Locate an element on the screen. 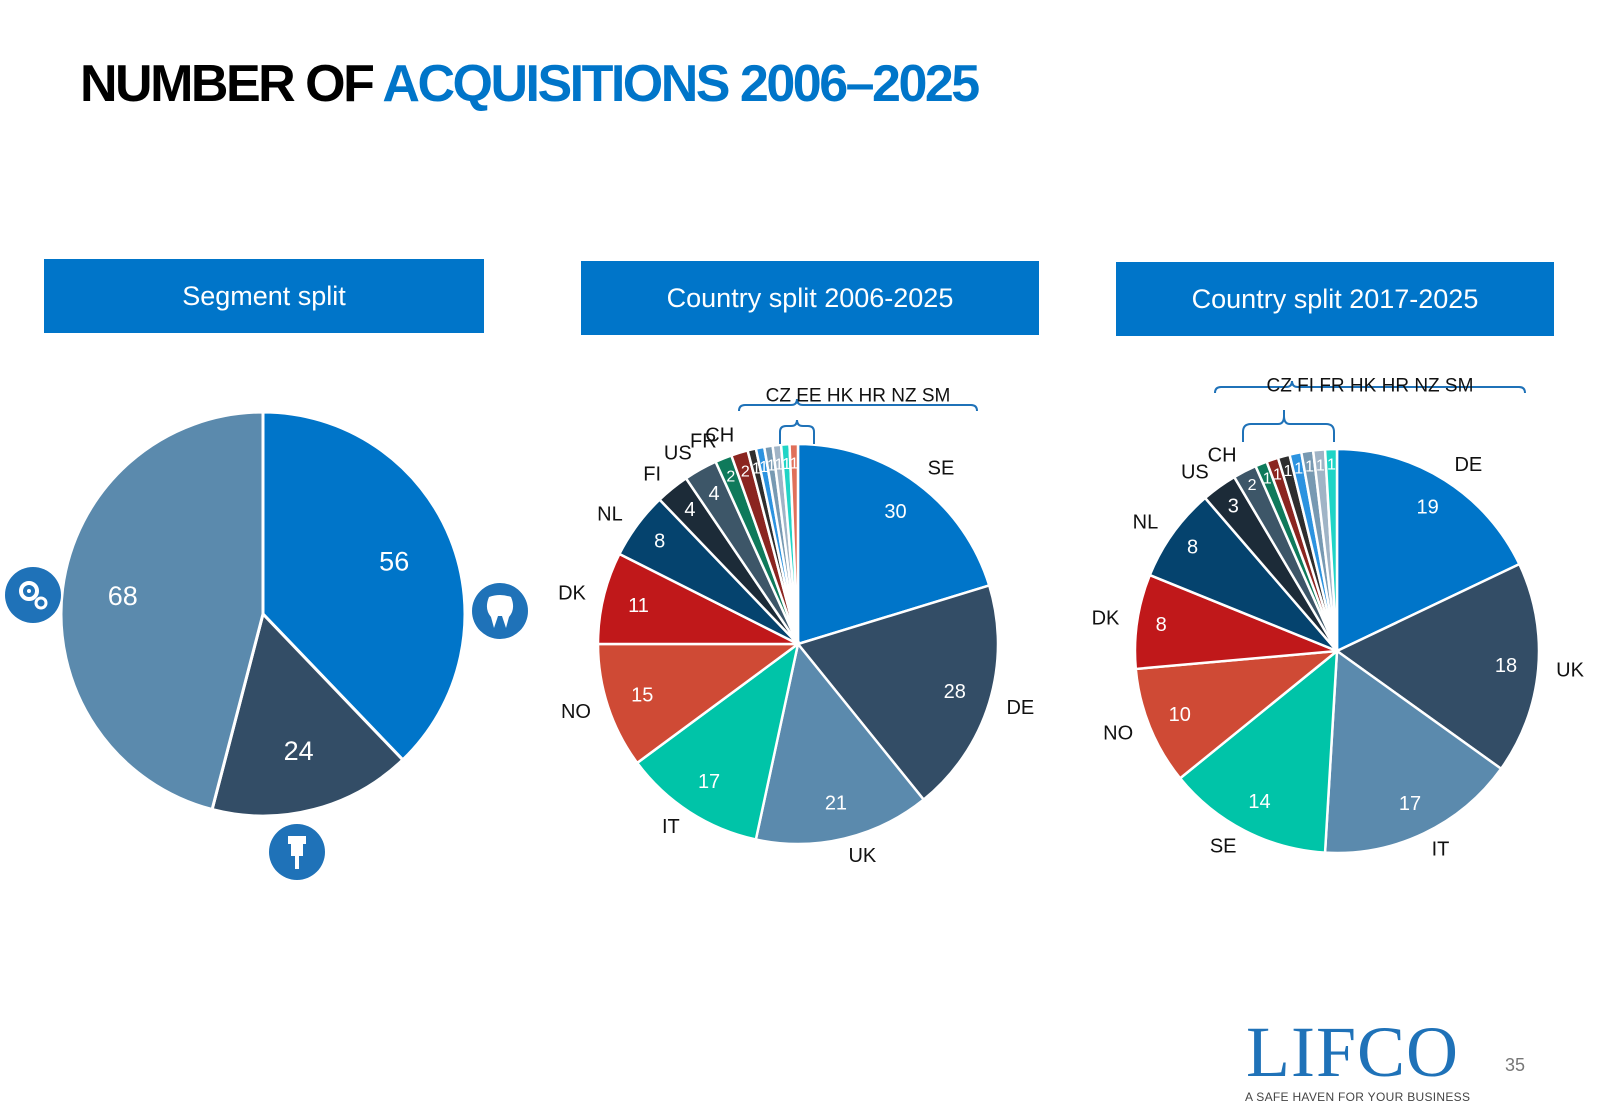 The image size is (1600, 1108). segment-split-header: Segment split is located at coordinates (264, 296).